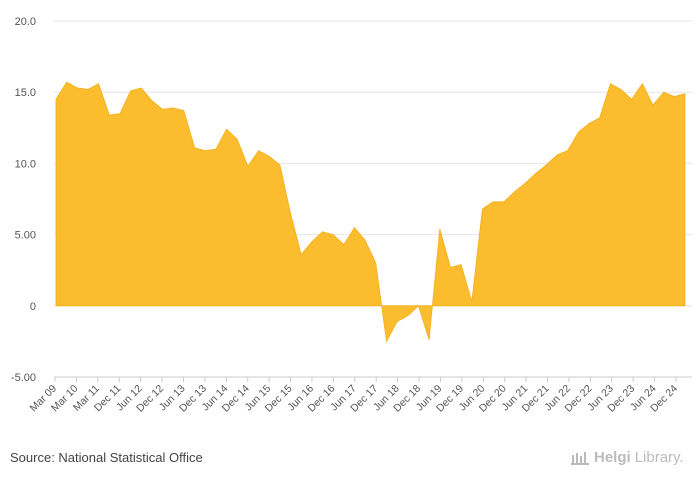  I want to click on source-note: Source: National Statistical Office, so click(106, 457).